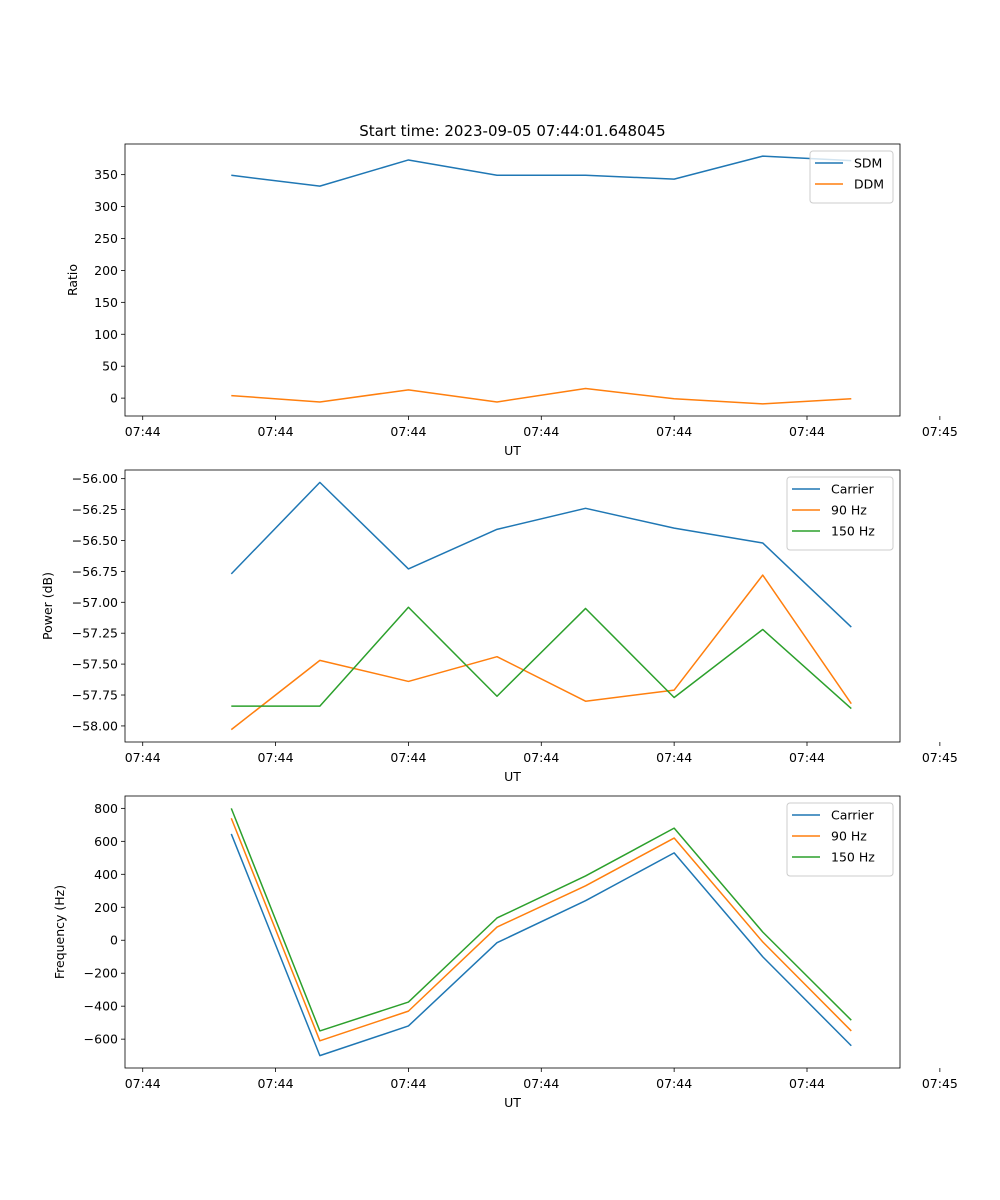 This screenshot has height=1200, width=1000. I want to click on y-tick-label: 250, so click(106, 238).